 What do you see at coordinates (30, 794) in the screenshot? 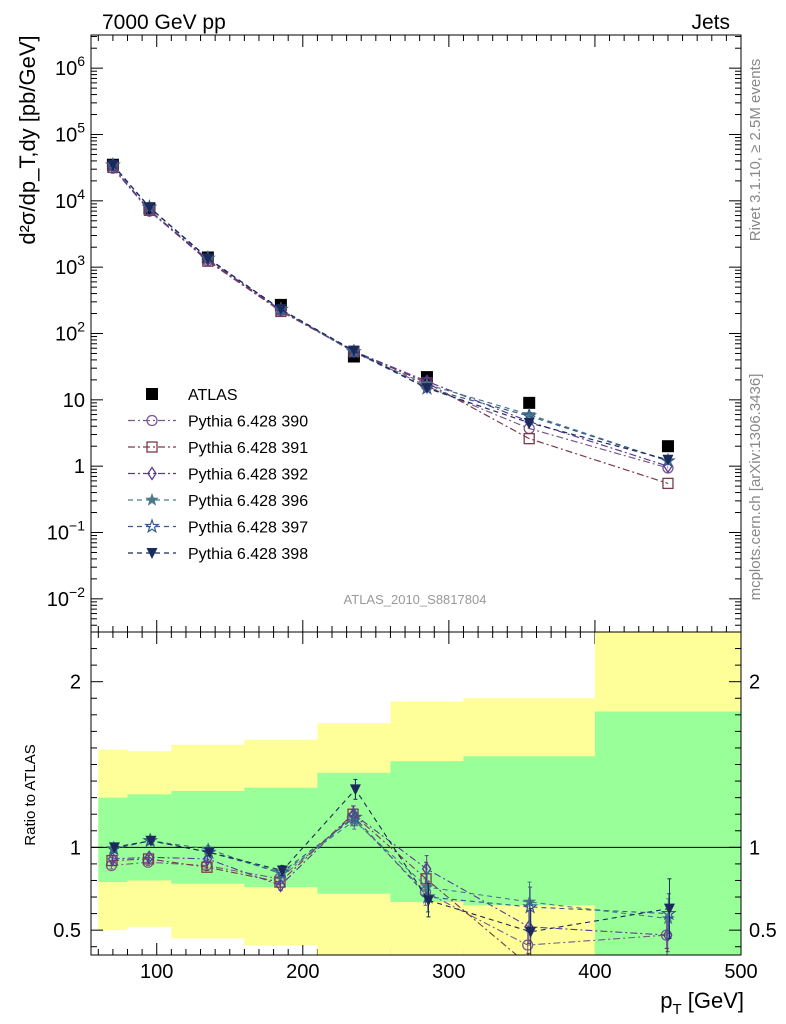
I see `ratio-y-axis-label: Ratio to ATLAS` at bounding box center [30, 794].